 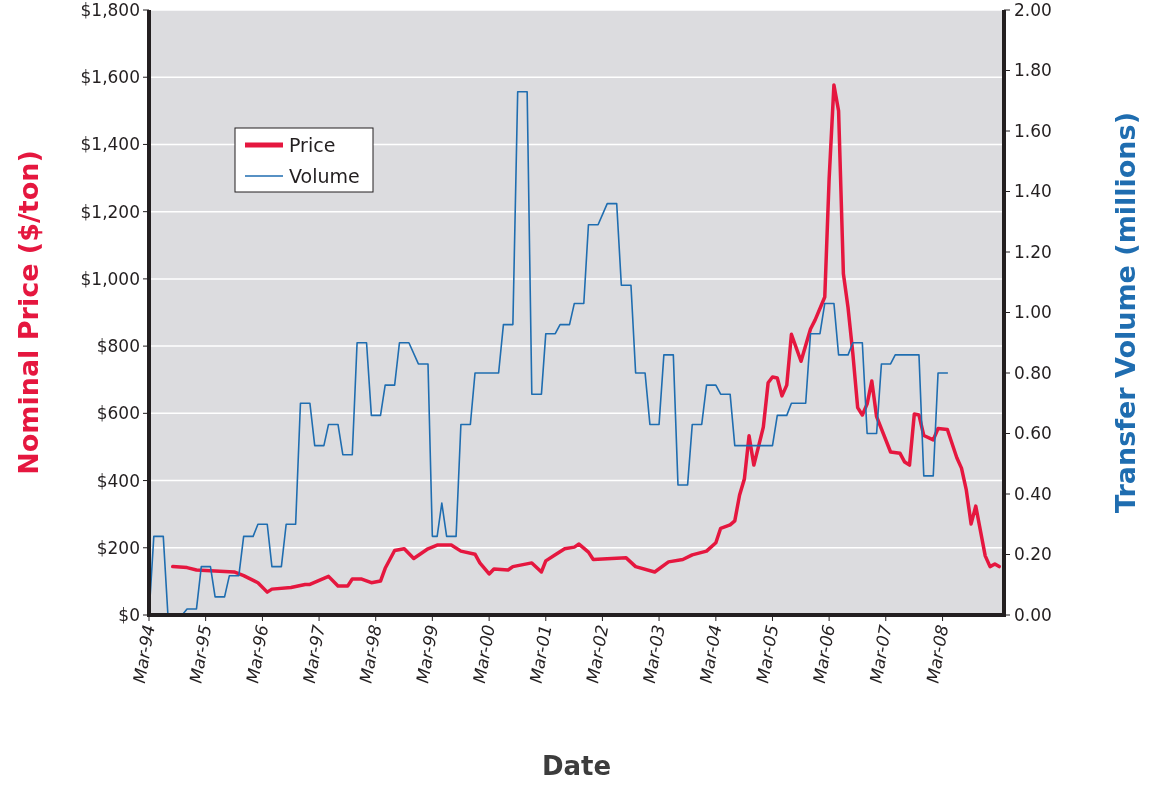 What do you see at coordinates (1033, 70) in the screenshot?
I see `y2-tick-label: 1.80` at bounding box center [1033, 70].